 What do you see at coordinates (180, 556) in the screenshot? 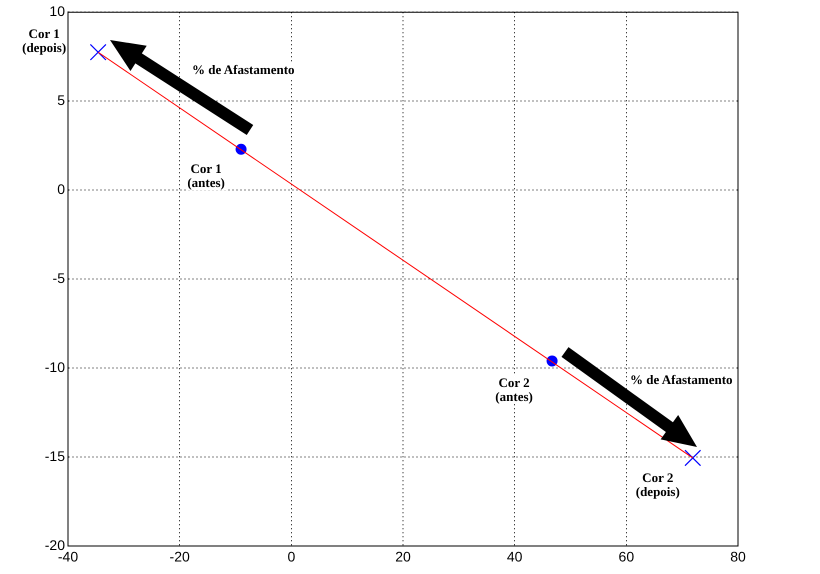
I see `x-tick-label: -20` at bounding box center [180, 556].